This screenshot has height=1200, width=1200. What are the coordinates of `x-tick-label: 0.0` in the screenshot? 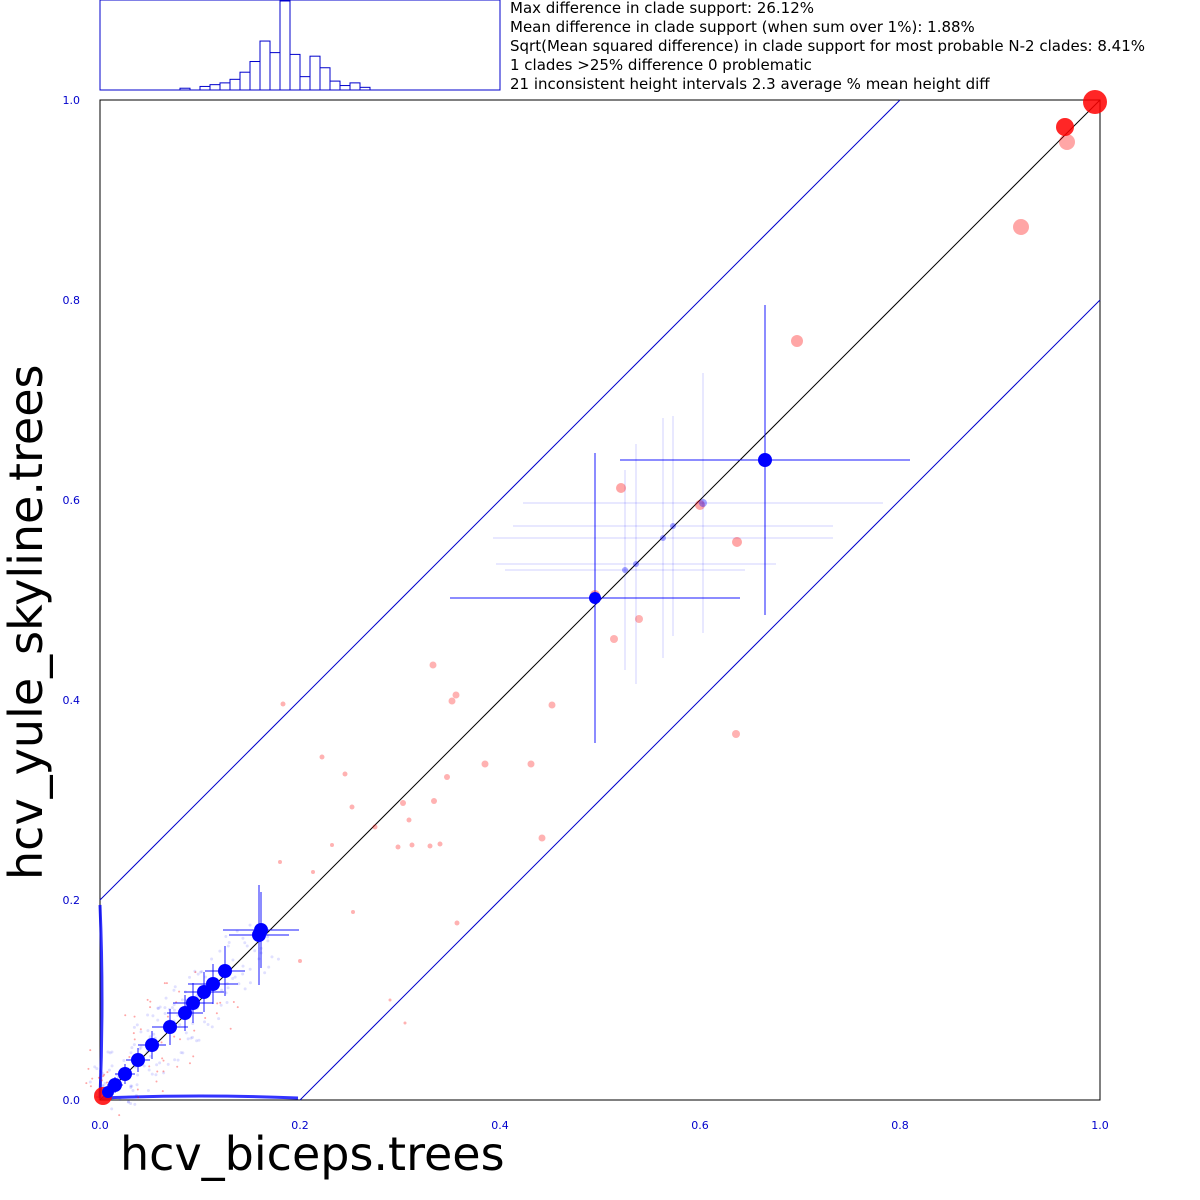 It's located at (100, 1125).